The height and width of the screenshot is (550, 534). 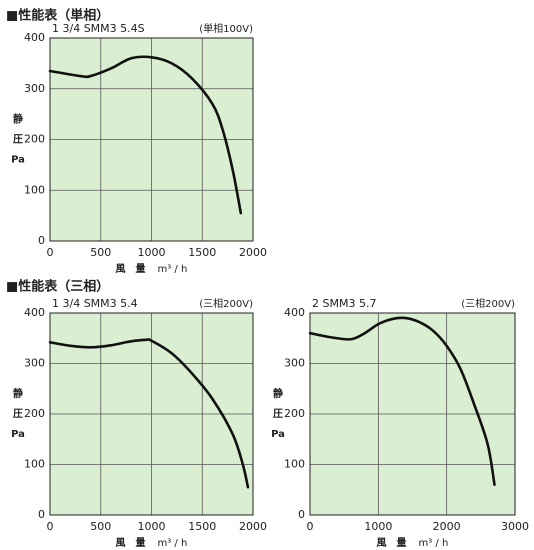 What do you see at coordinates (344, 303) in the screenshot?
I see `chart-title: 2 SMM3 5.7` at bounding box center [344, 303].